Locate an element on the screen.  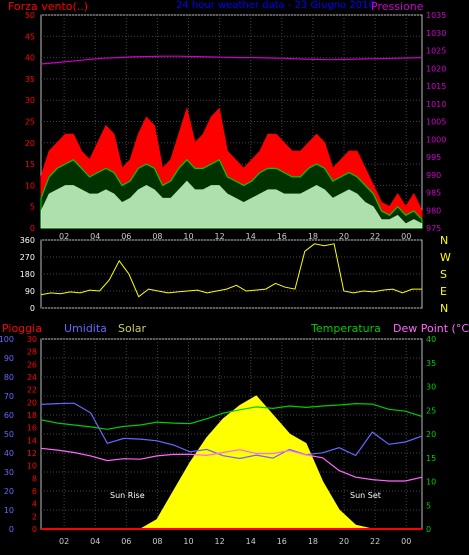
humidity-tick-label: 30 is located at coordinates (9, 472).